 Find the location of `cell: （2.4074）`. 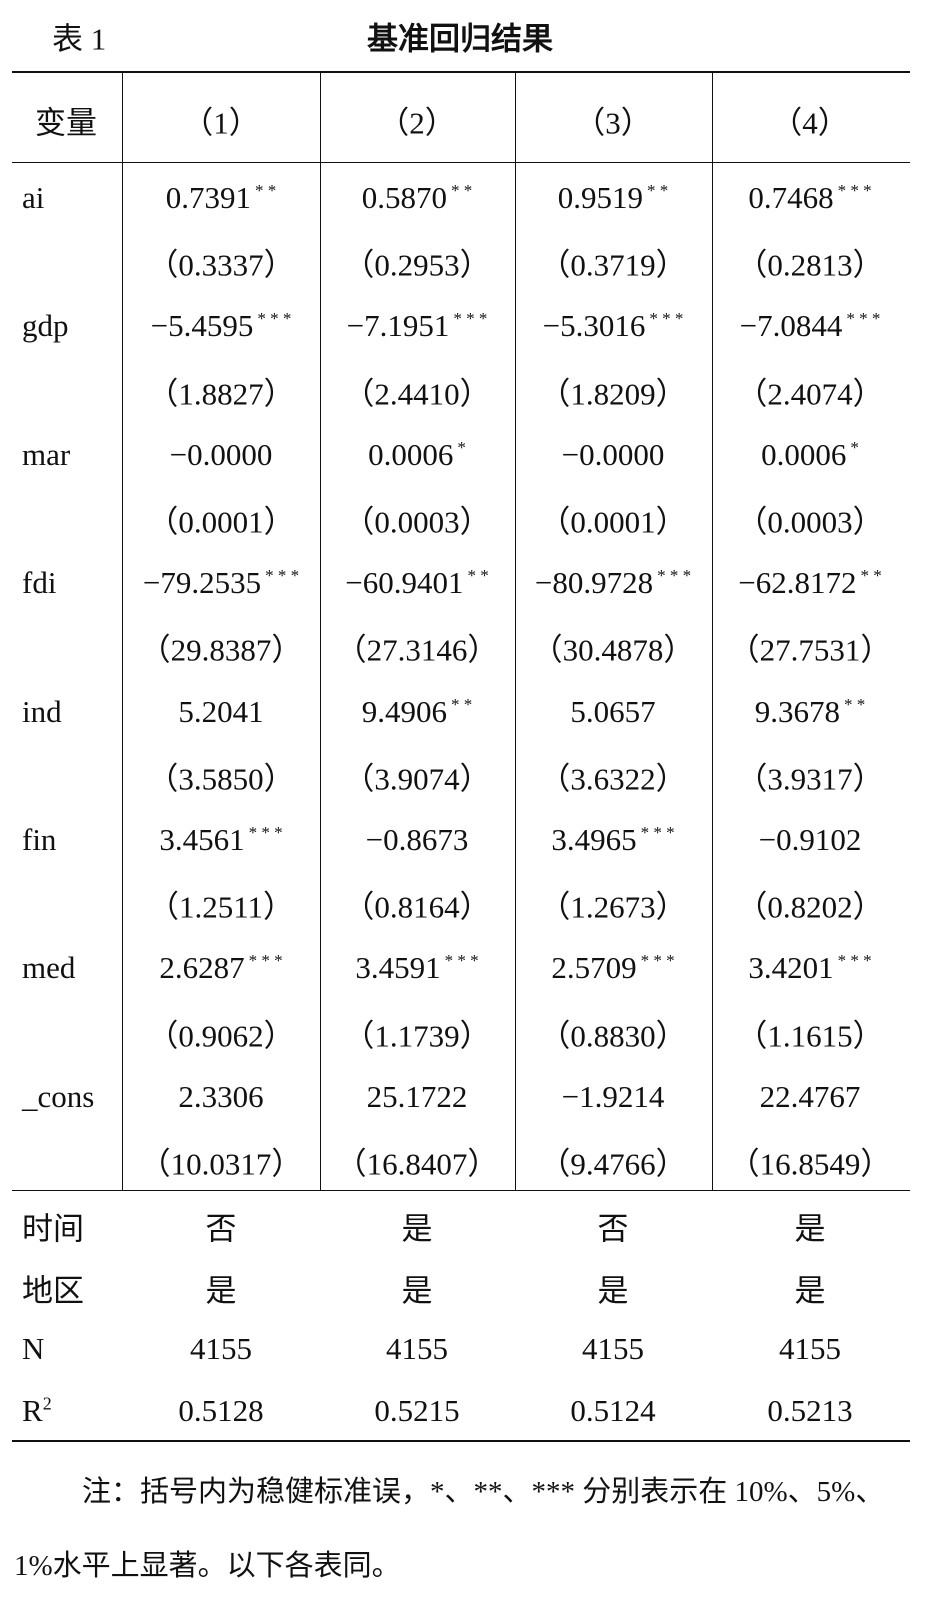

cell: （2.4074） is located at coordinates (809, 390).